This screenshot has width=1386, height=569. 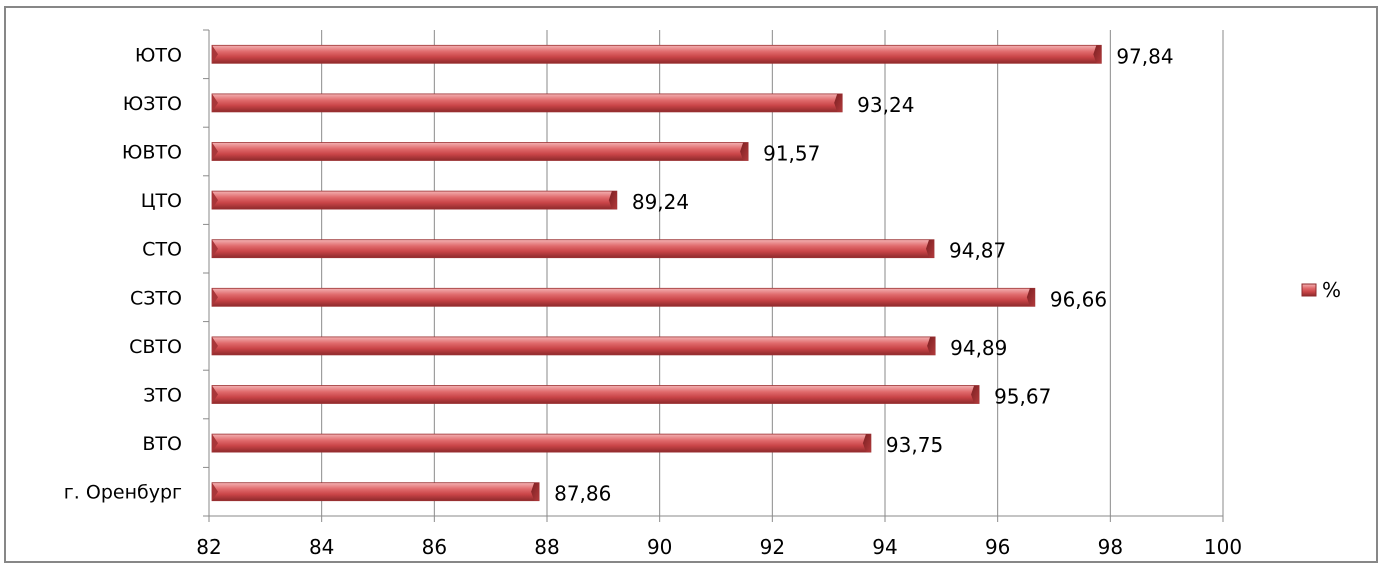 What do you see at coordinates (1022, 397) in the screenshot?
I see `data-label: 95,67` at bounding box center [1022, 397].